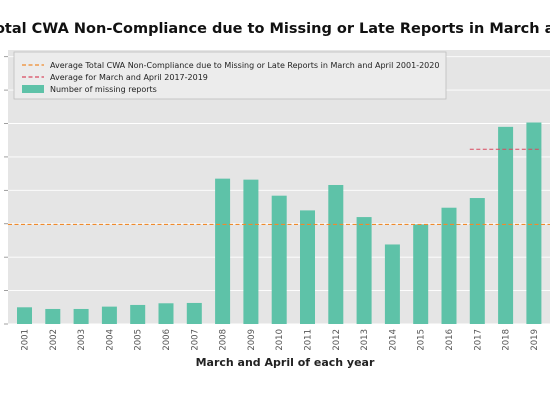  Describe the element at coordinates (82, 340) in the screenshot. I see `x-tick-label: 2003` at that location.